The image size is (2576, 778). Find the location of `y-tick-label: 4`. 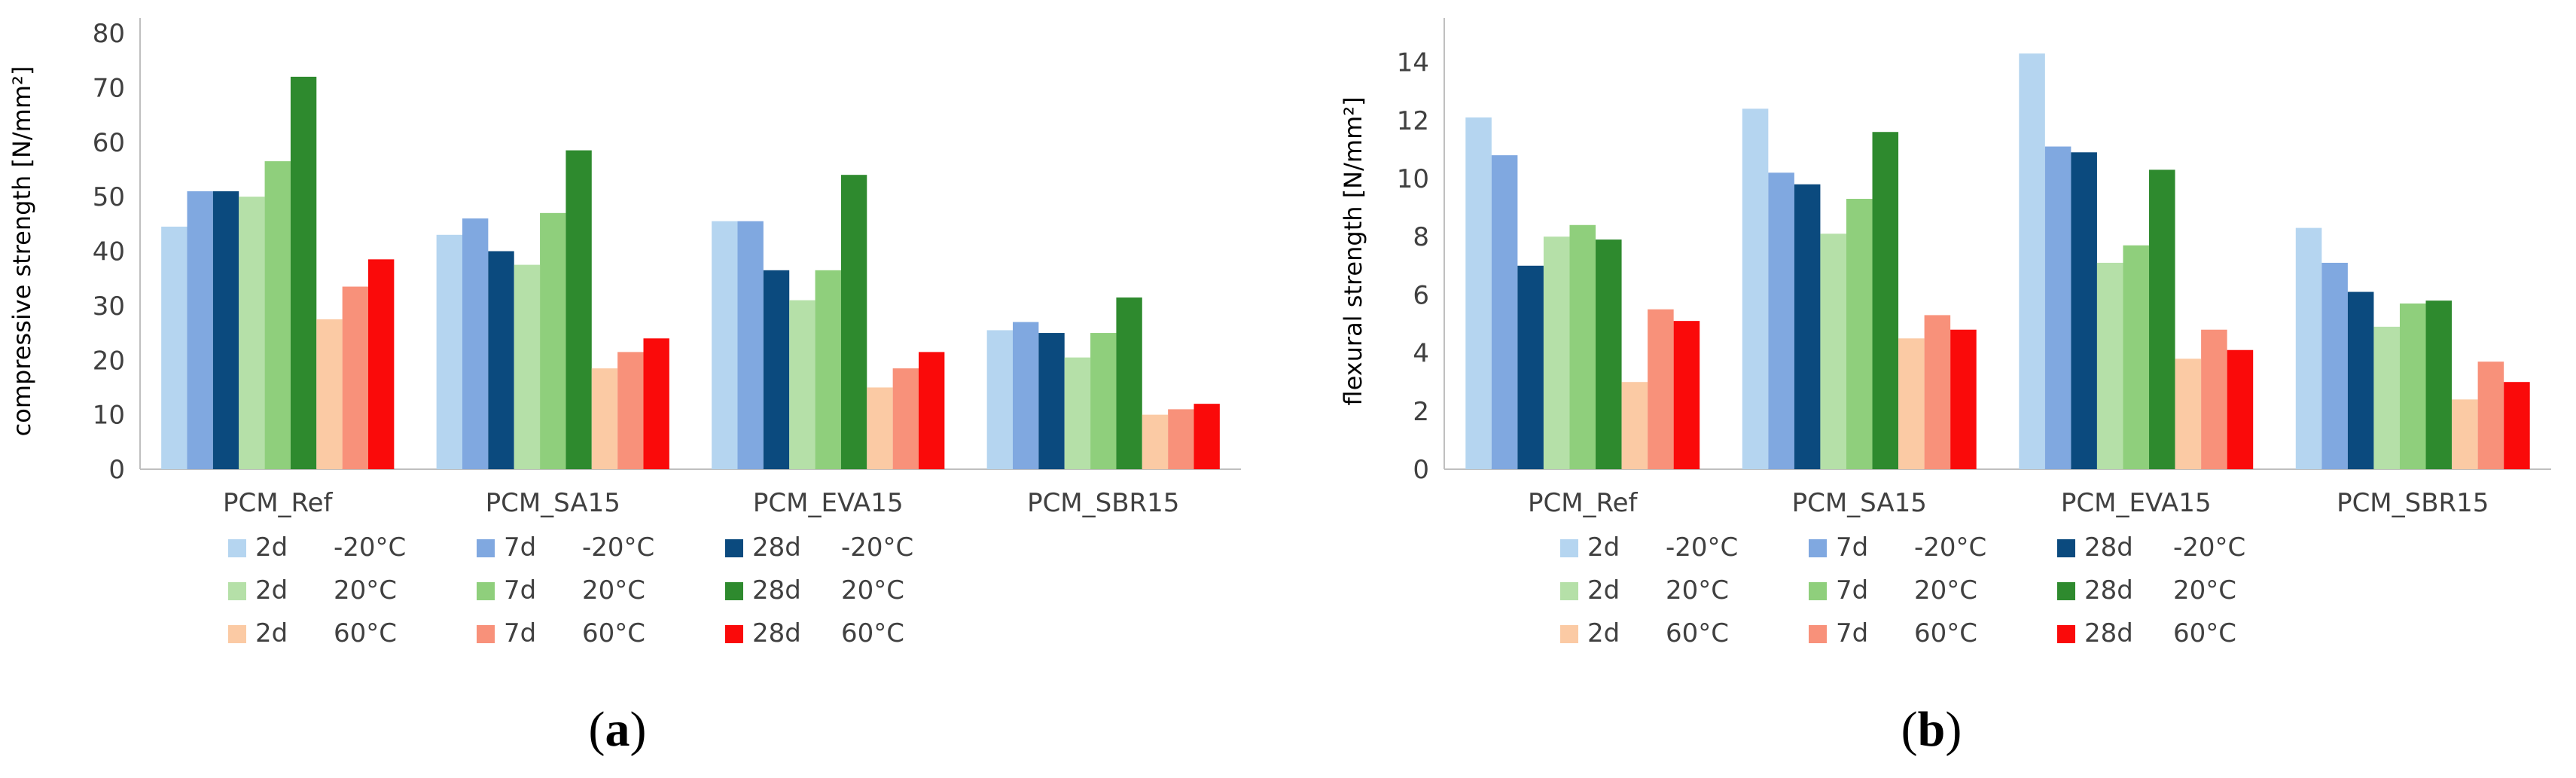

y-tick-label: 4 is located at coordinates (1421, 354).